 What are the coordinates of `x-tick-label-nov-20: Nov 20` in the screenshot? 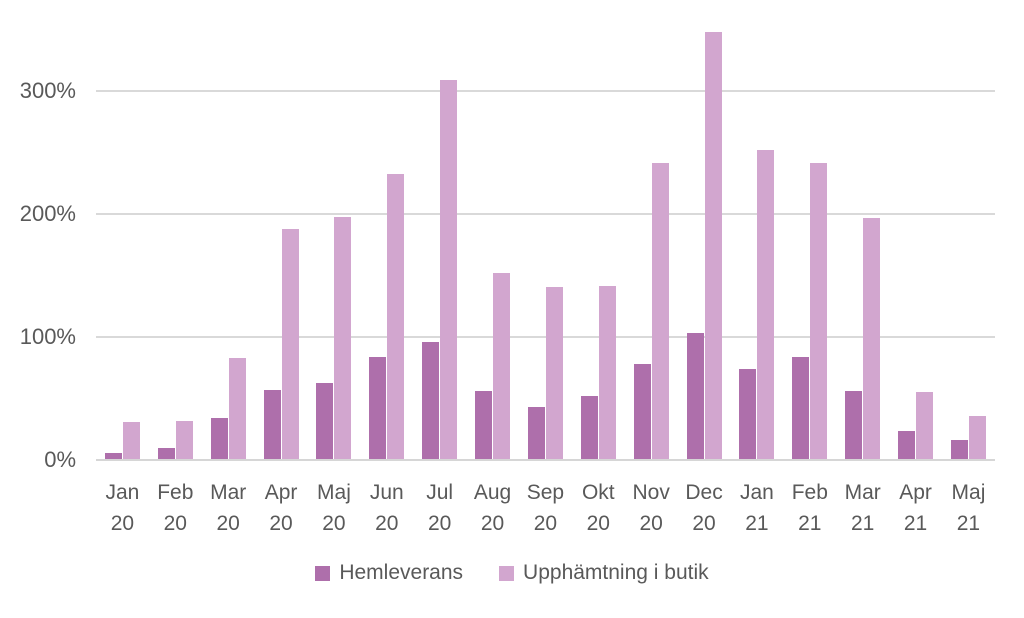 It's located at (651, 508).